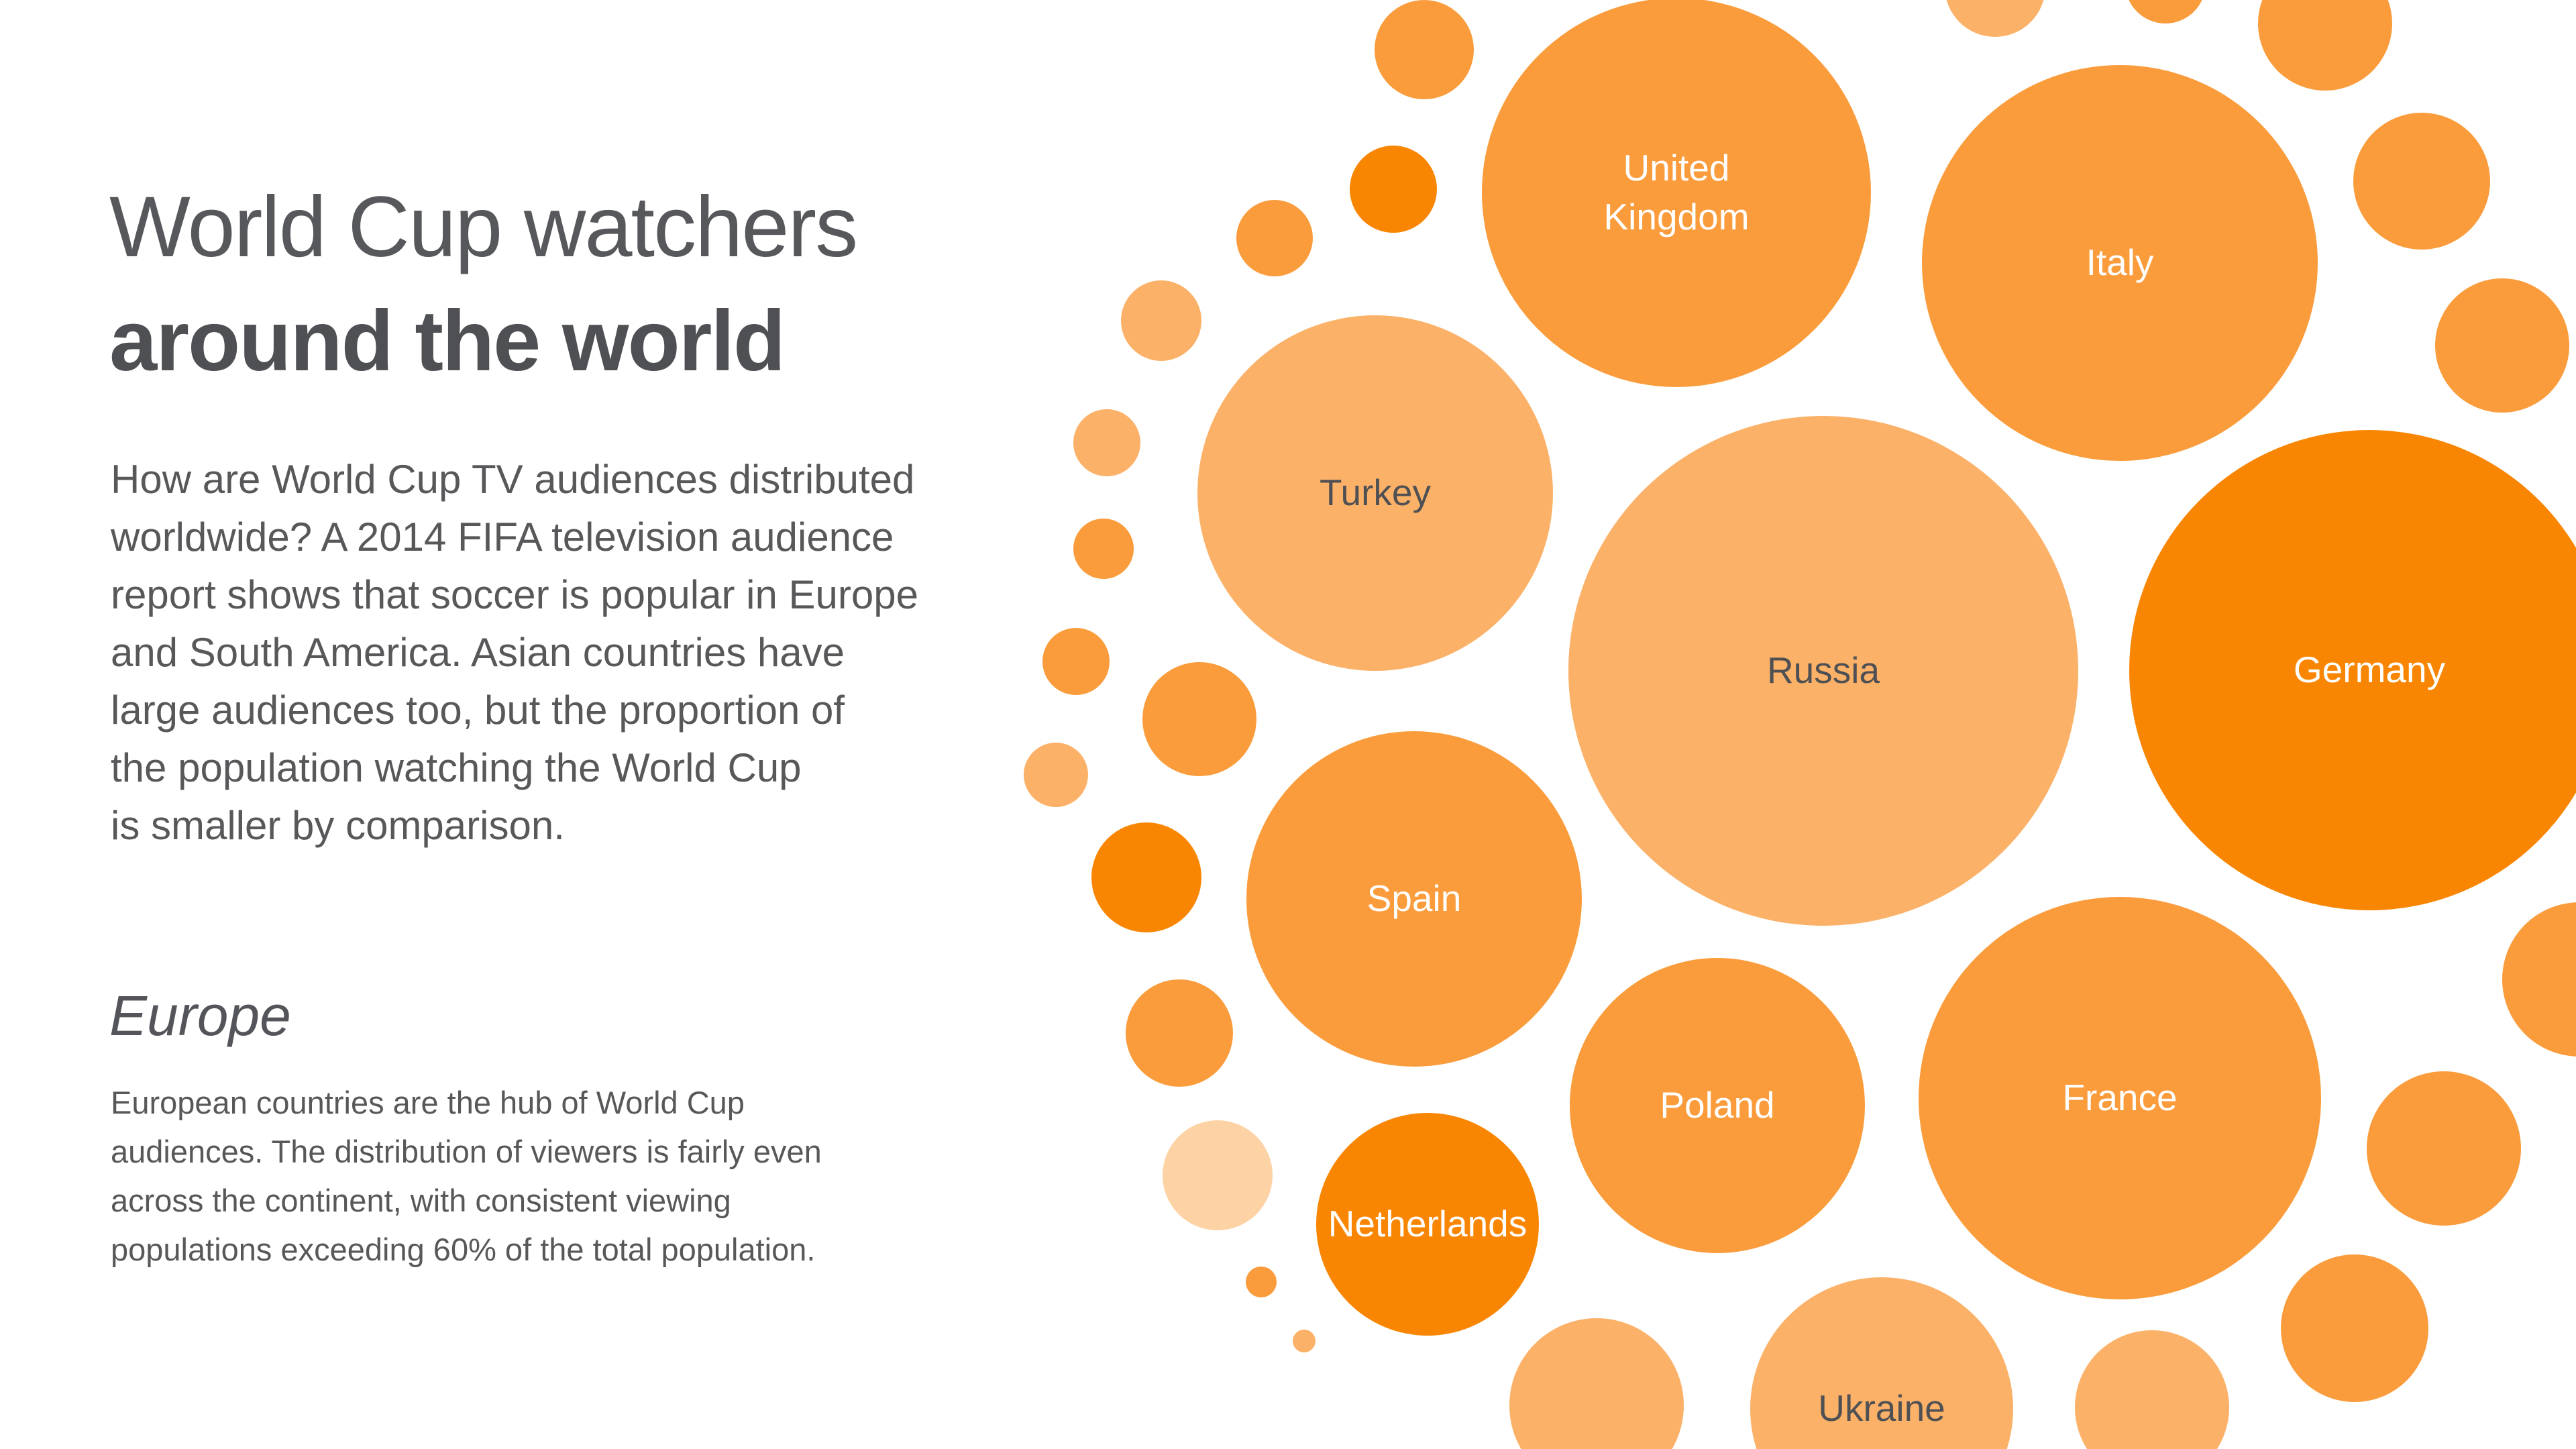 This screenshot has height=1449, width=2576. What do you see at coordinates (483, 226) in the screenshot?
I see `page-title-line1: World Cup watchers` at bounding box center [483, 226].